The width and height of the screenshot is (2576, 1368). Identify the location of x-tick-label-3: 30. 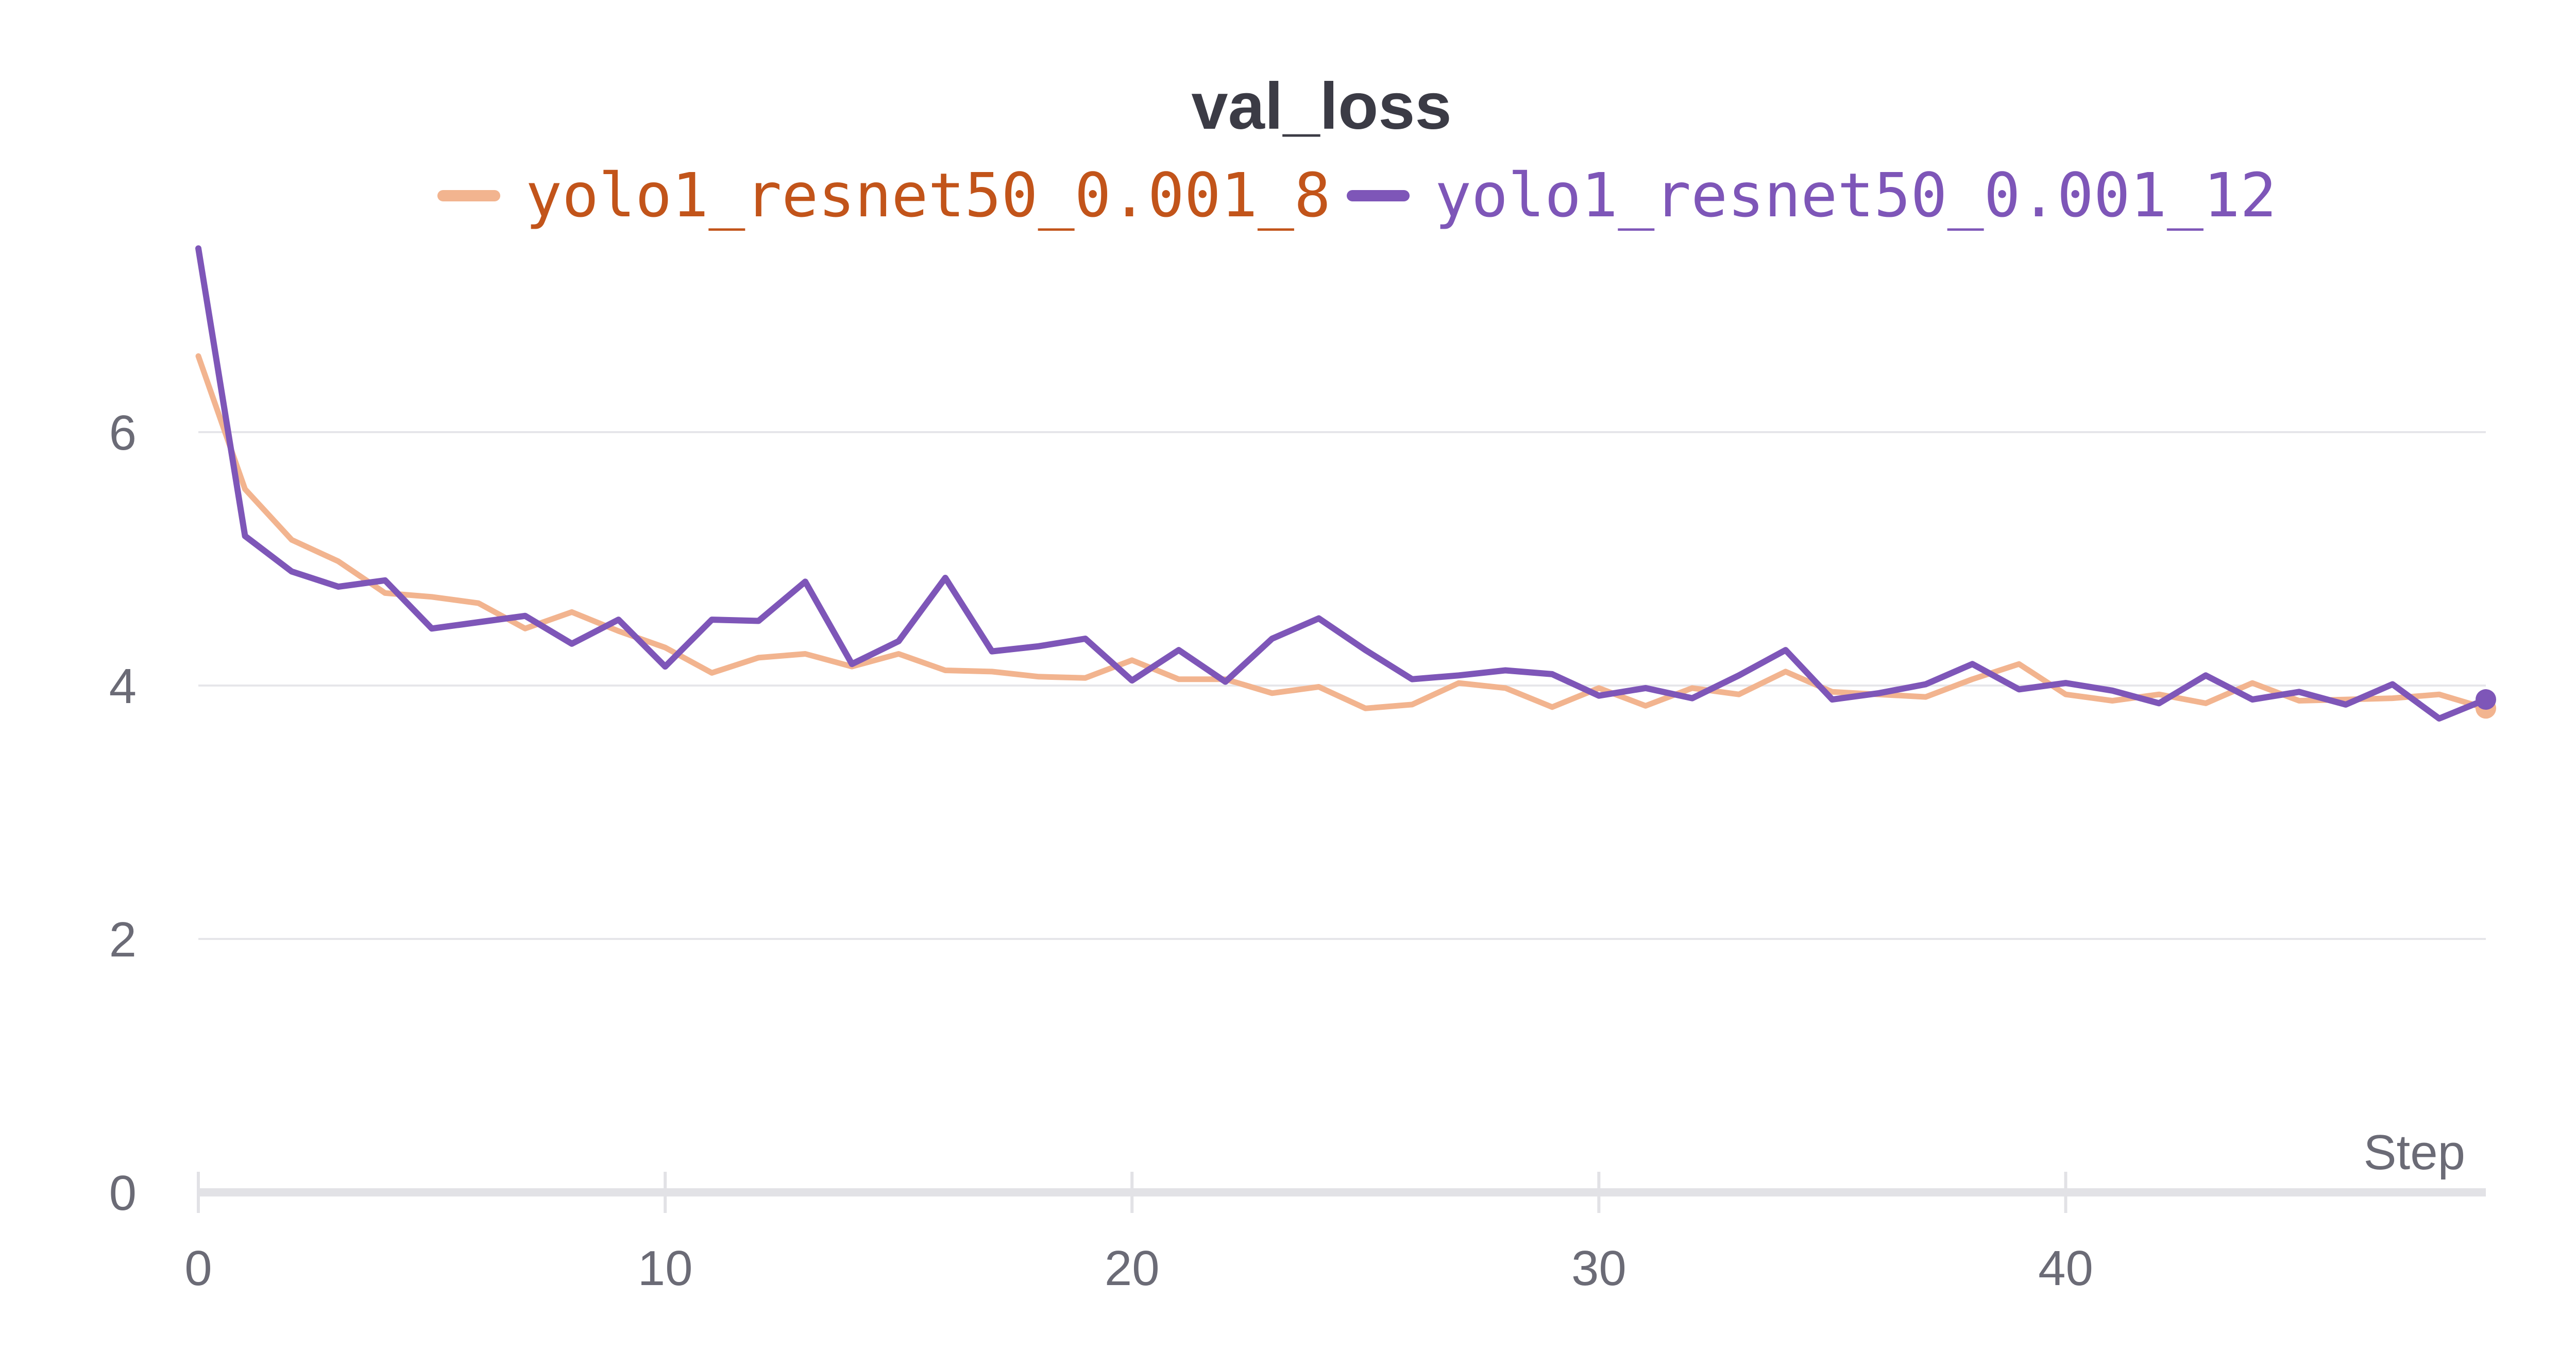
(1598, 1268).